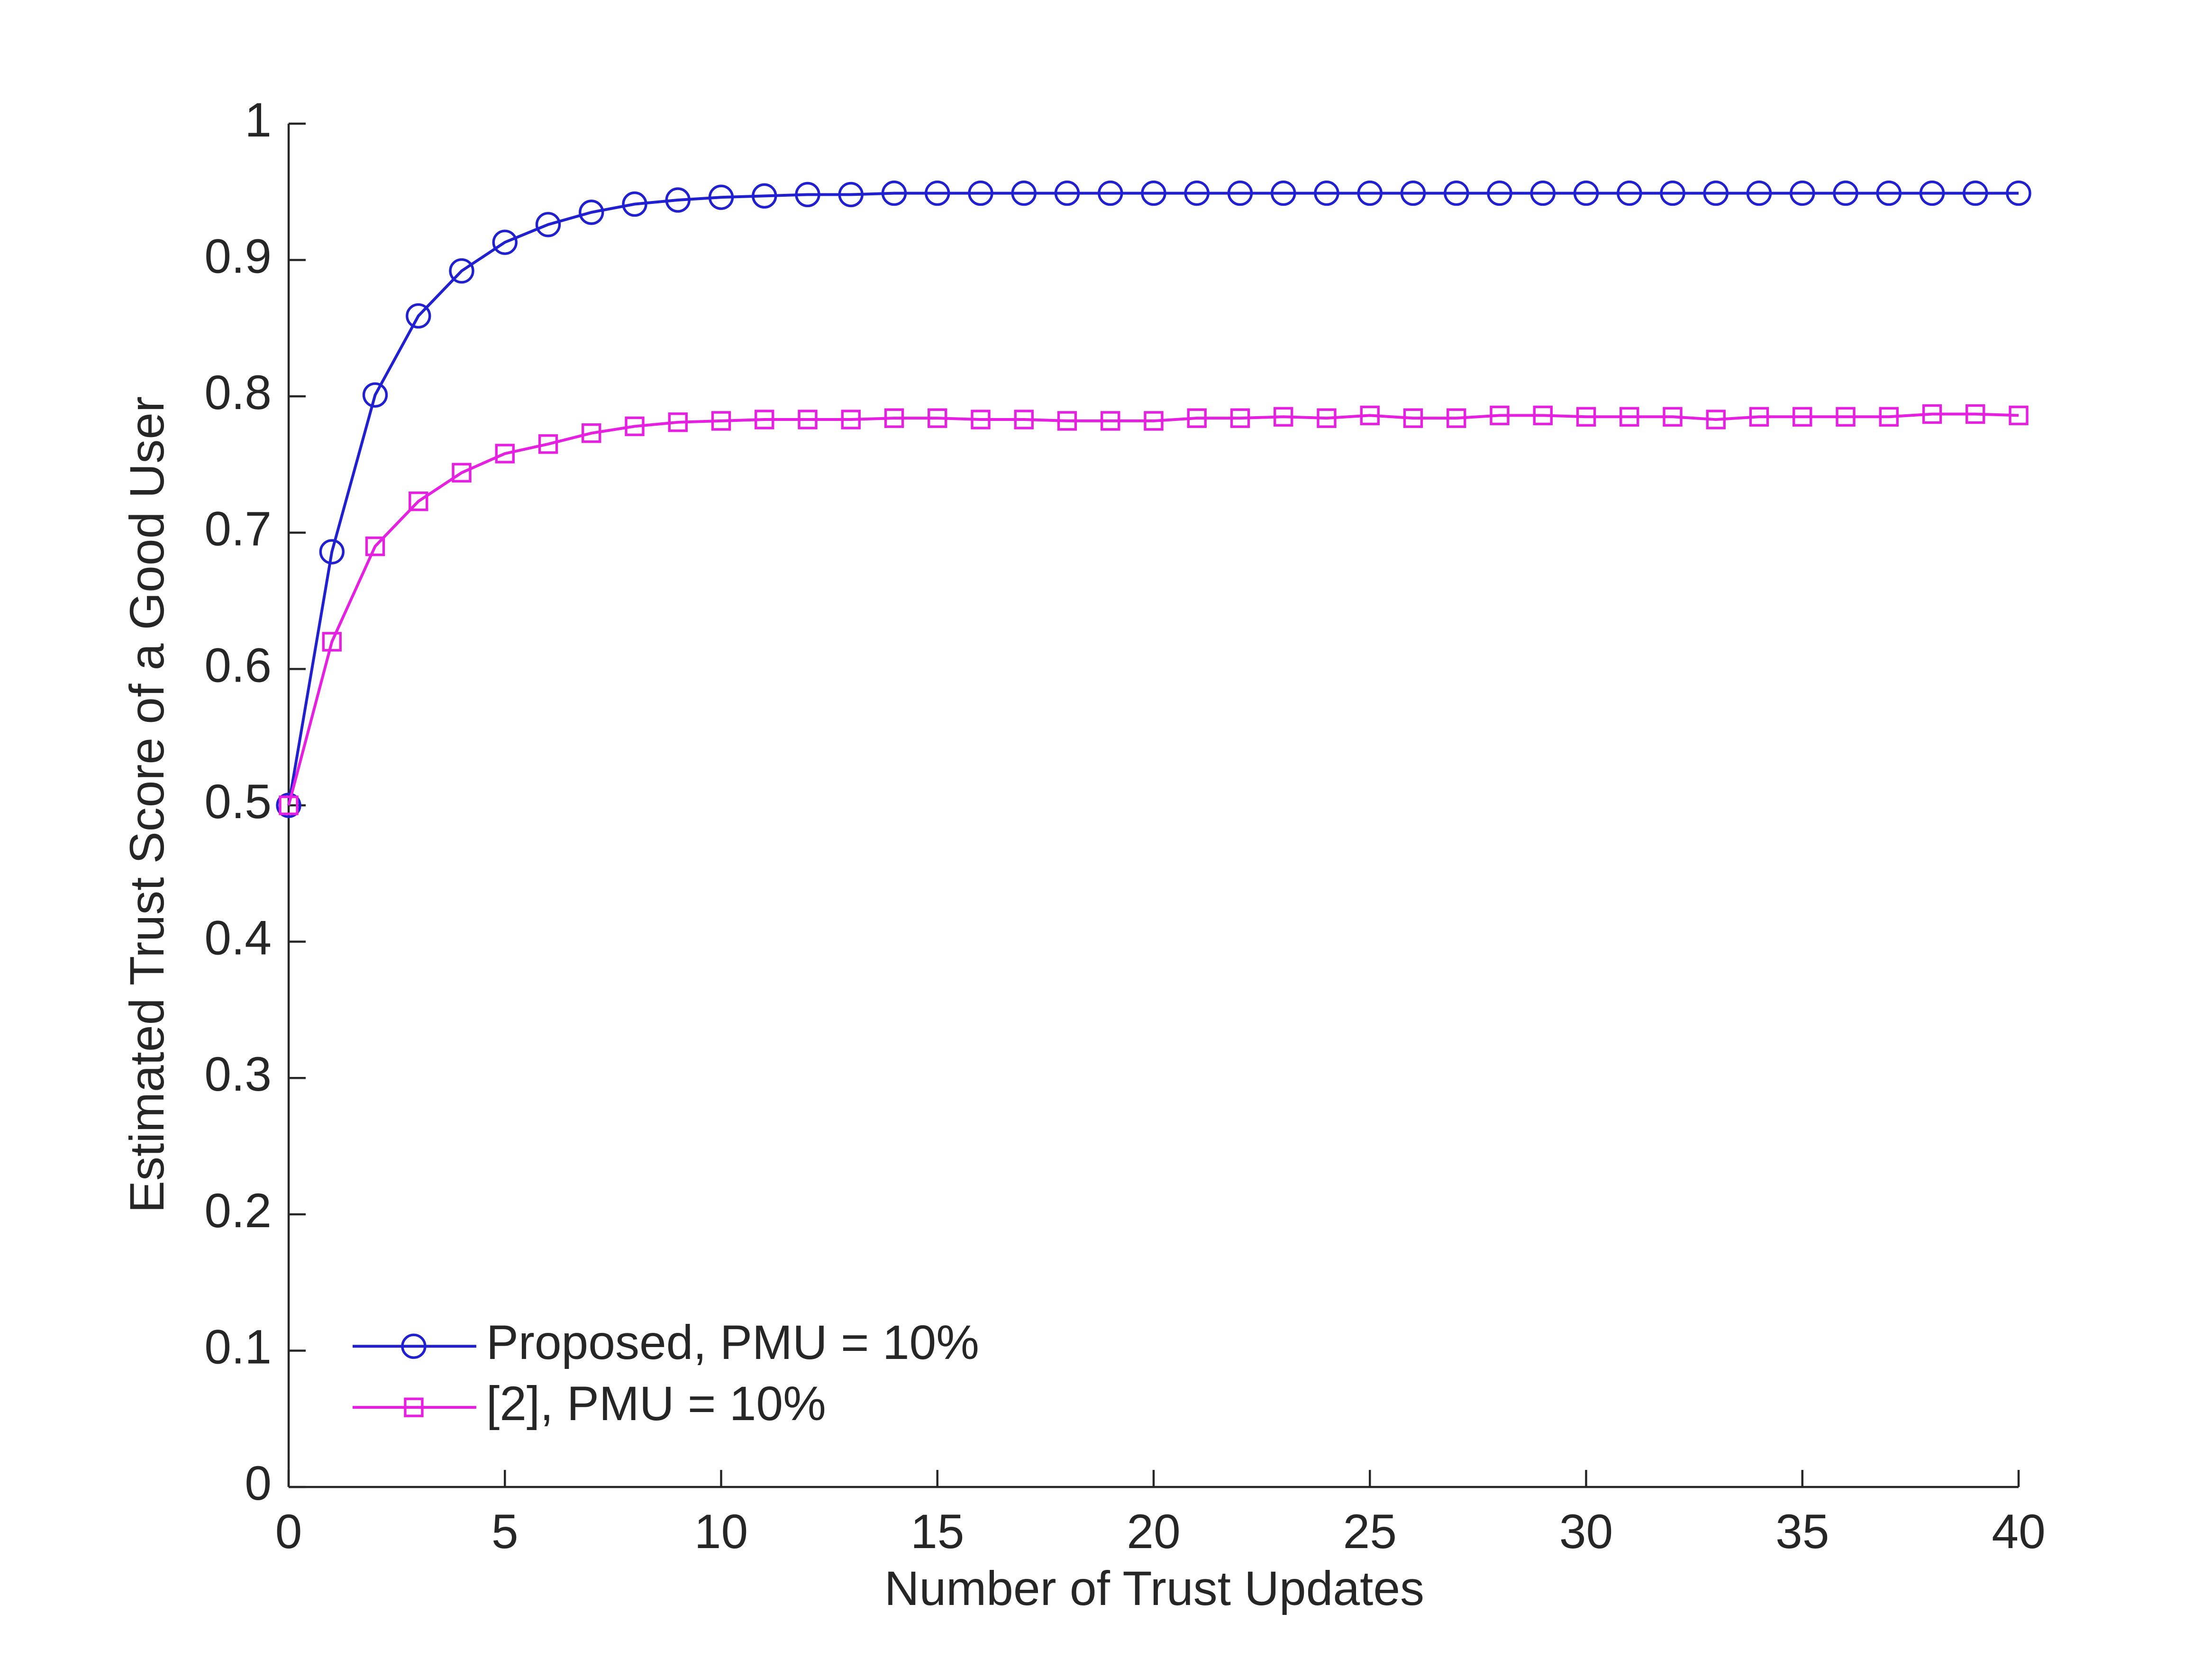 This screenshot has height=1659, width=2212. I want to click on y-tick-label: 1, so click(258, 120).